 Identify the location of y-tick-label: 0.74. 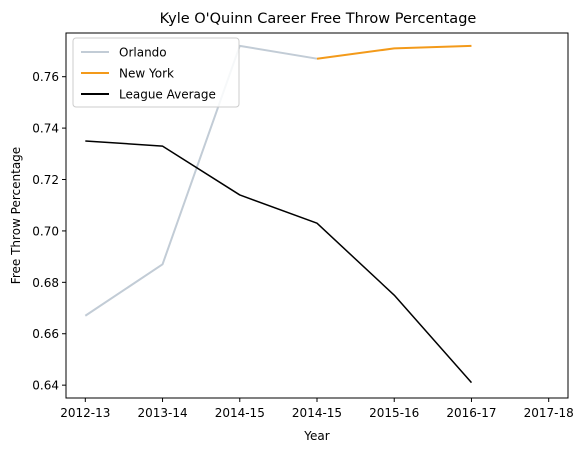
(45, 129).